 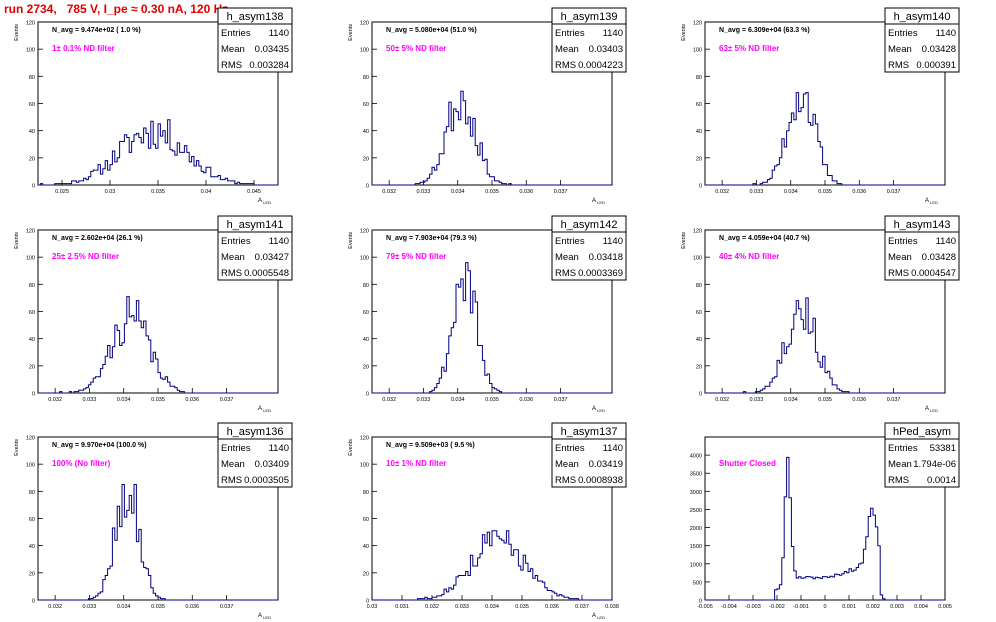 What do you see at coordinates (696, 457) in the screenshot?
I see `y-tick-label: 4000` at bounding box center [696, 457].